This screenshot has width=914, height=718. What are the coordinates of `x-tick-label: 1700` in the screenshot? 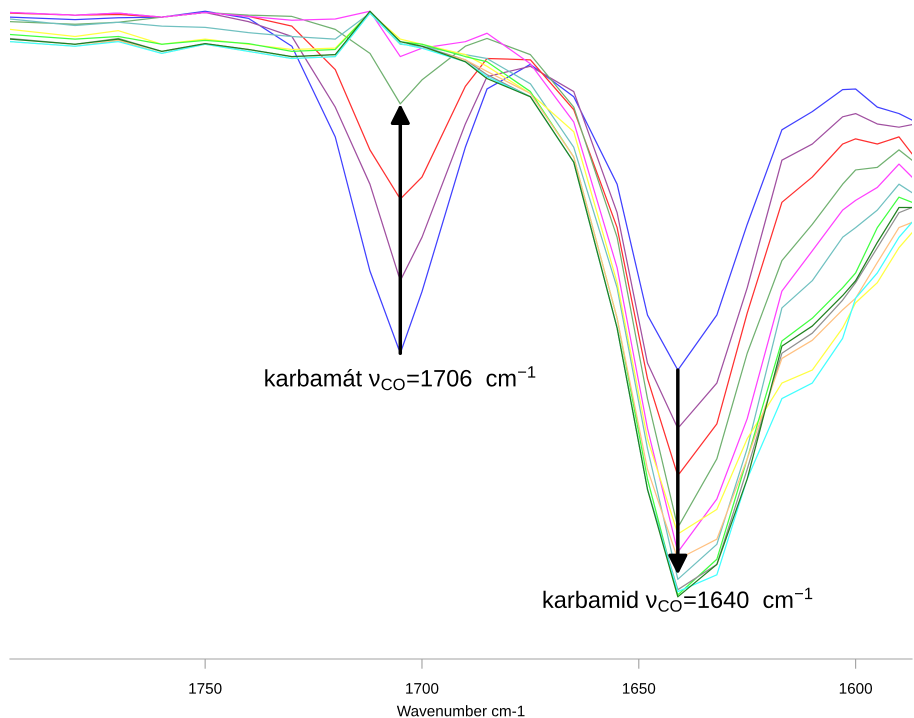 It's located at (422, 688).